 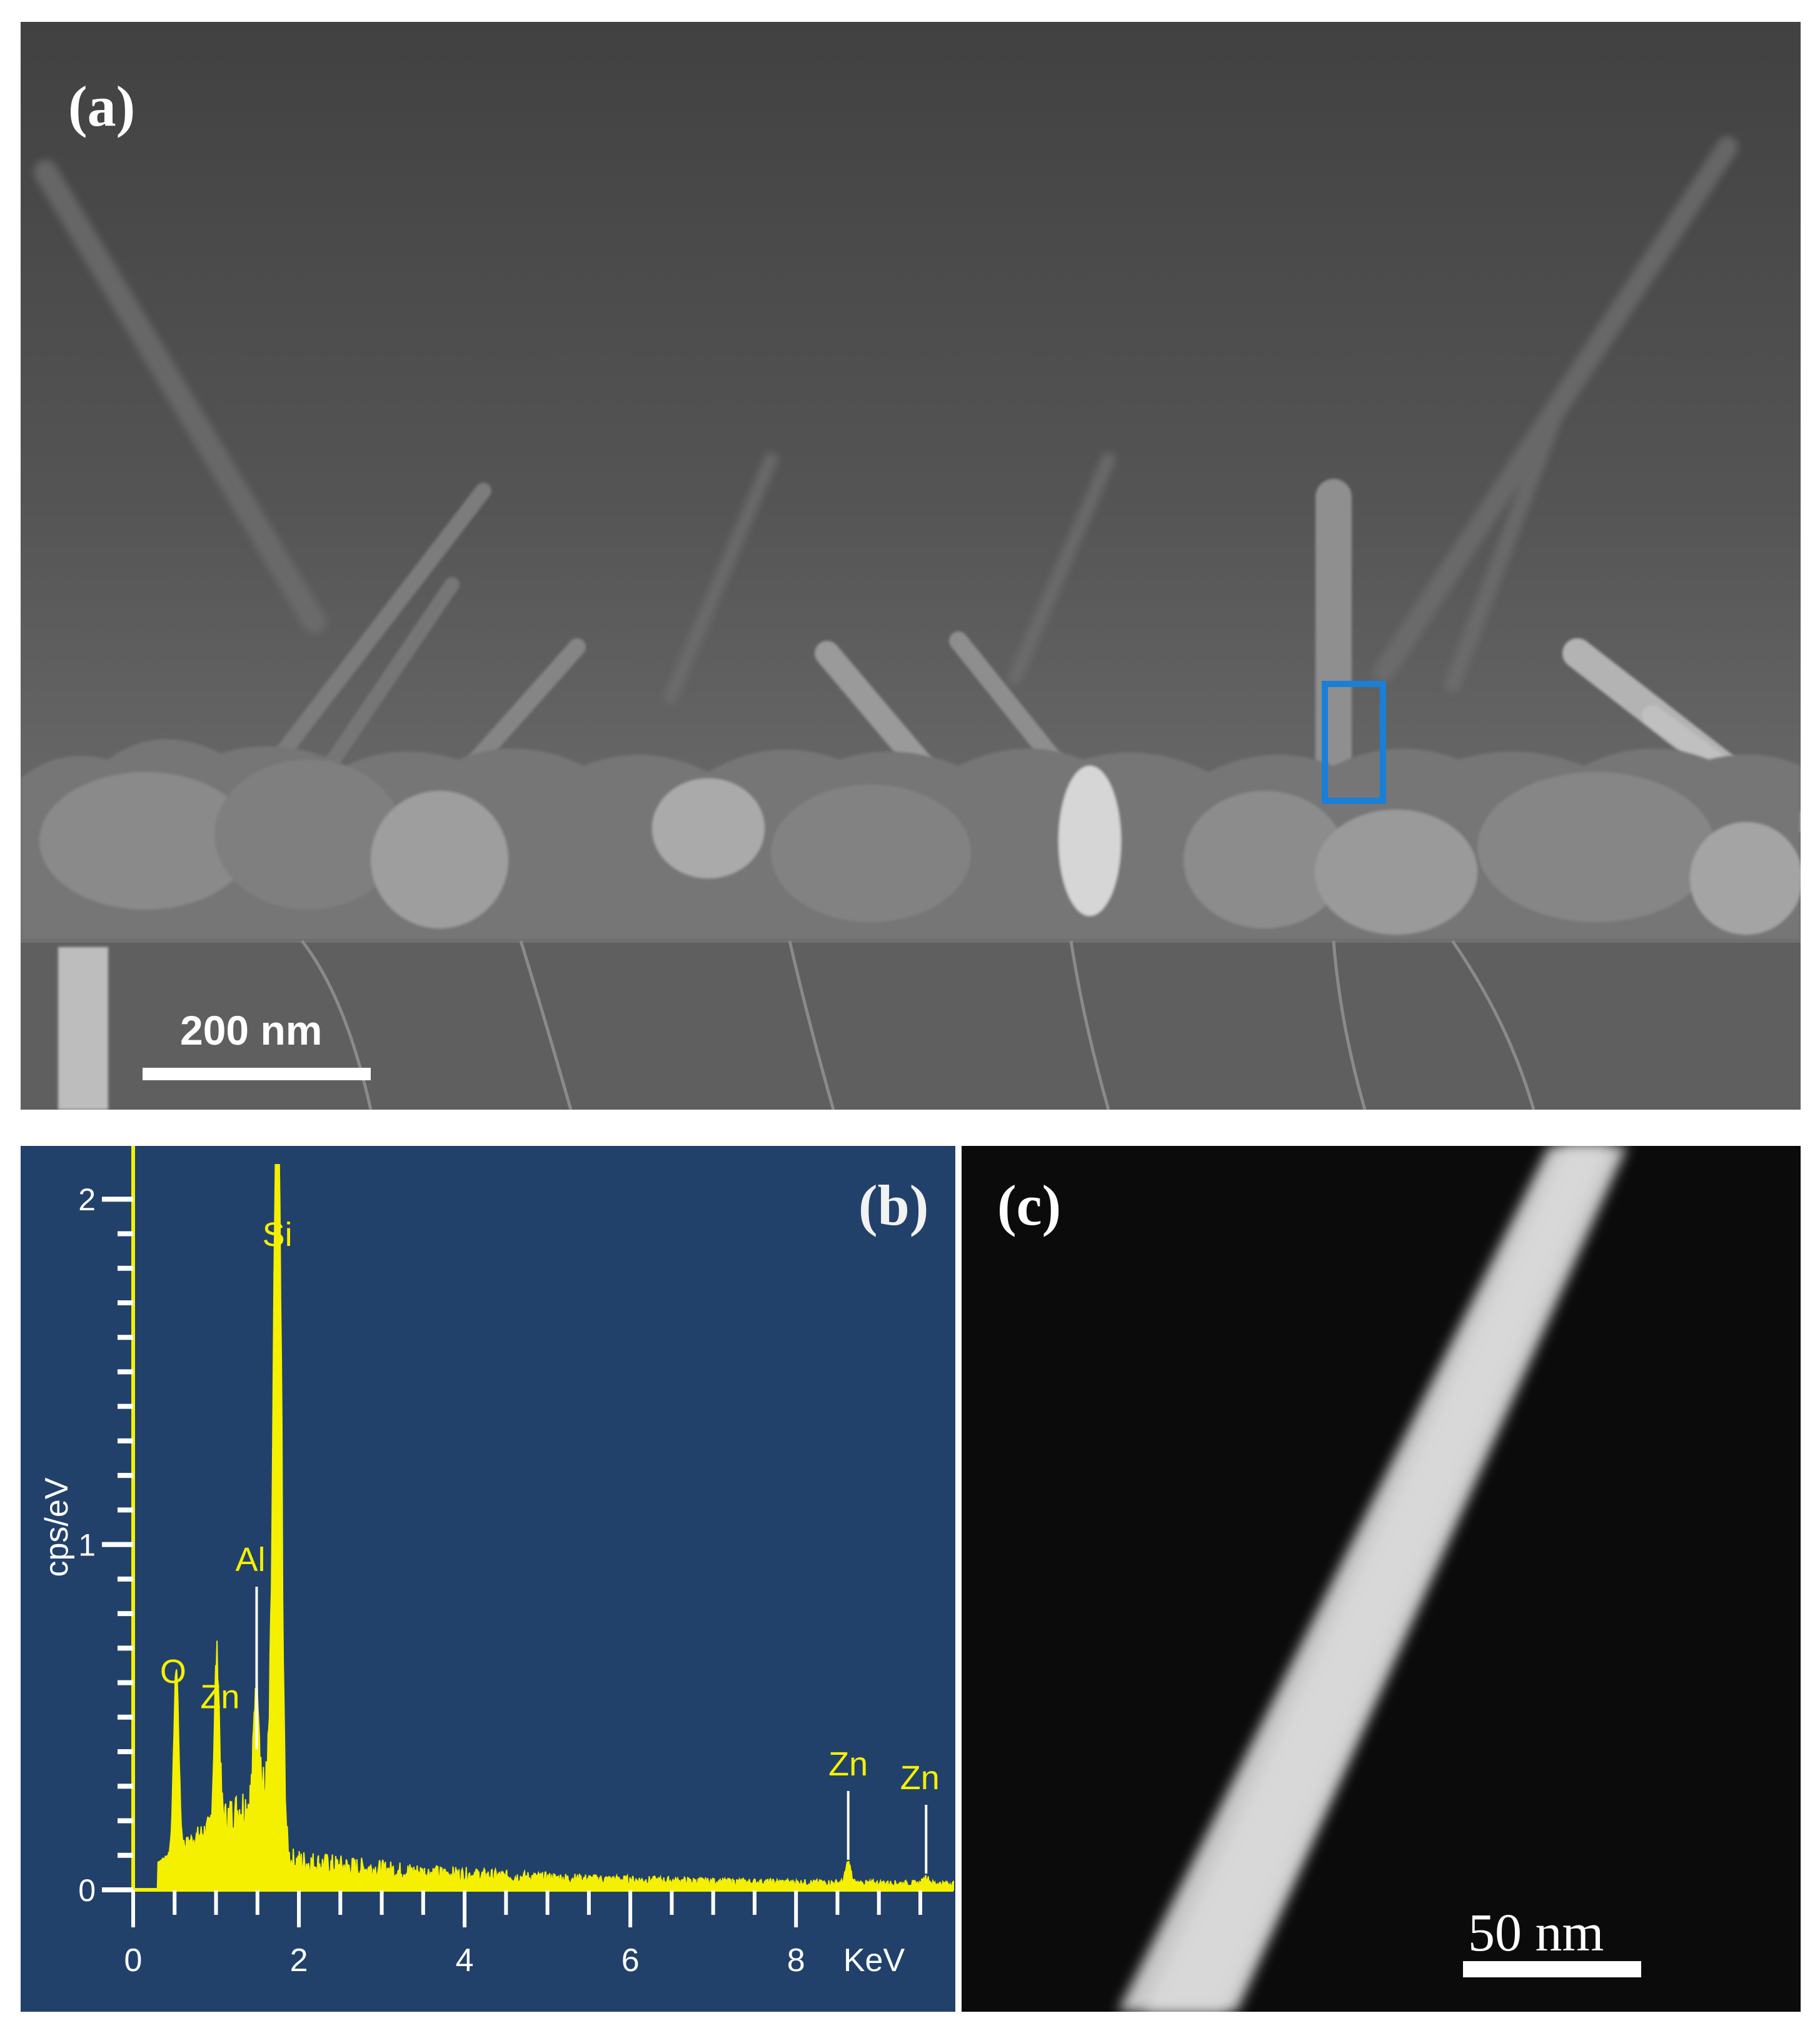 I want to click on scale-bar-c-label: 50 nm, so click(x=1536, y=1932).